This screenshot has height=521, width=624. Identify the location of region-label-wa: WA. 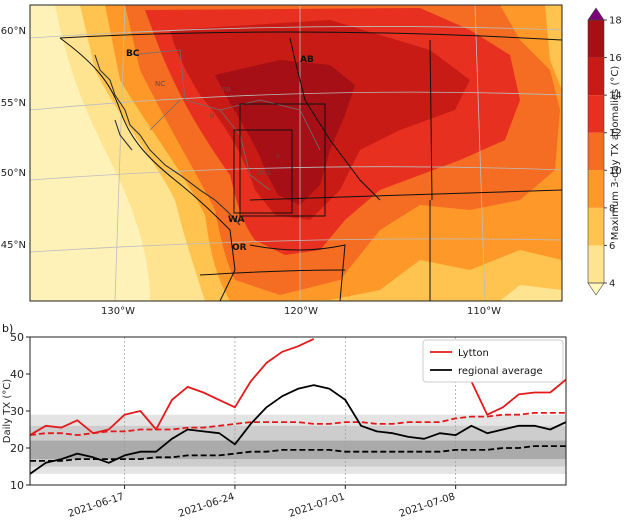
(236, 220).